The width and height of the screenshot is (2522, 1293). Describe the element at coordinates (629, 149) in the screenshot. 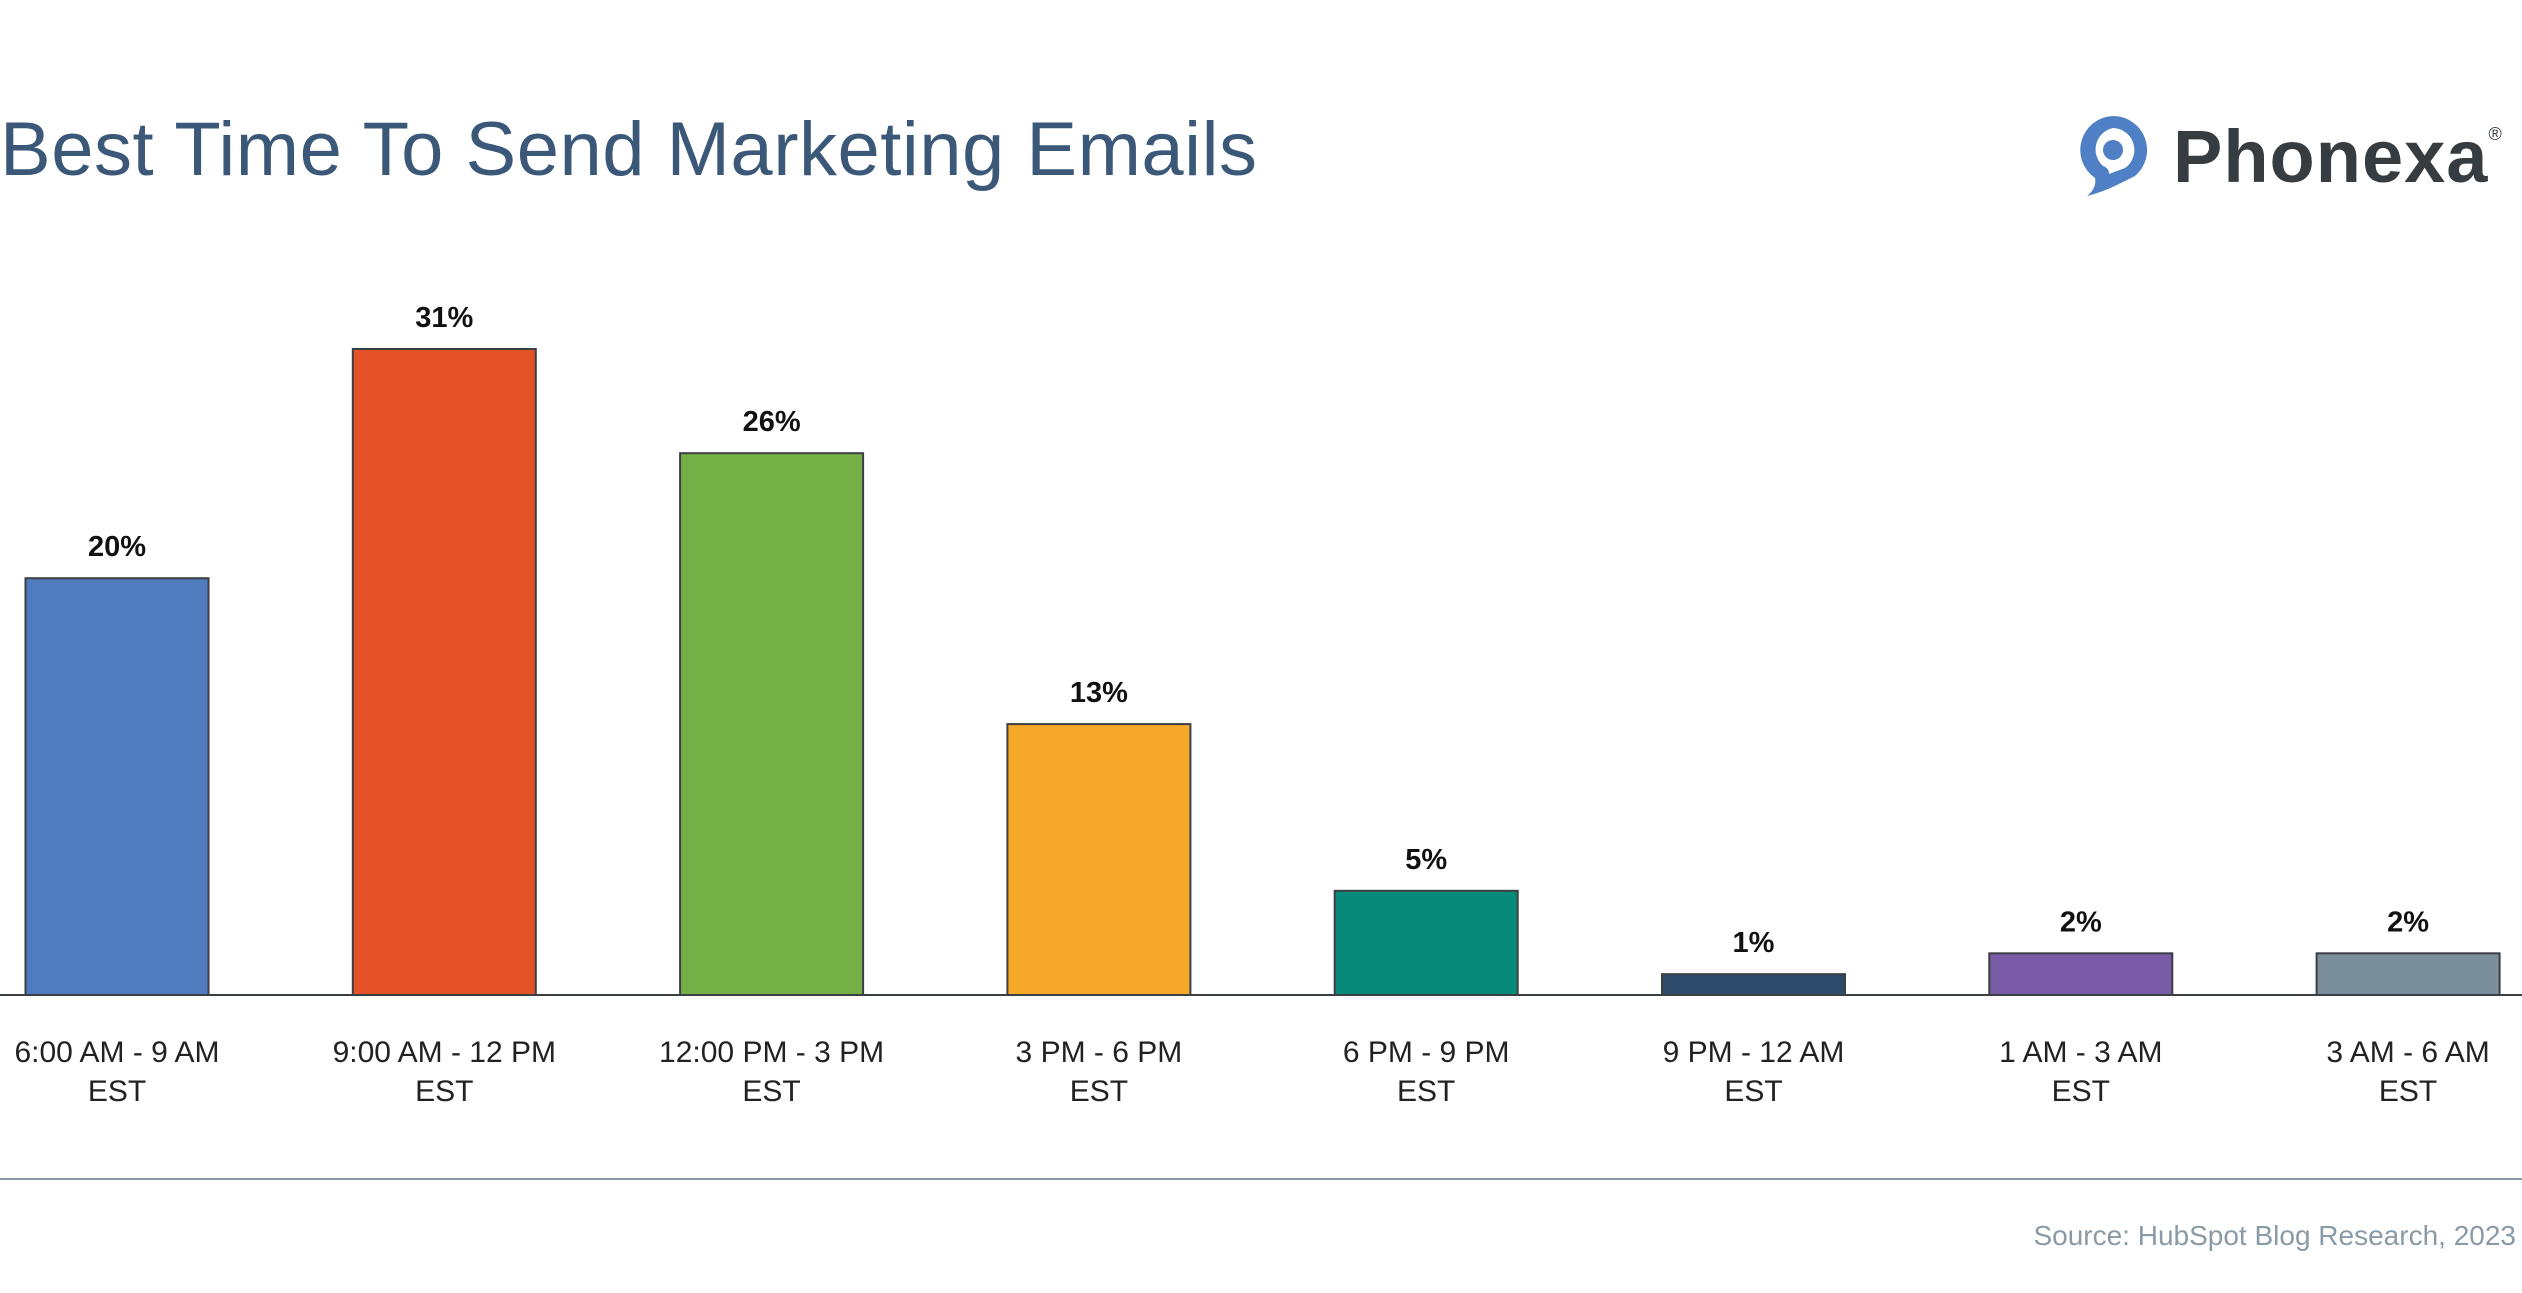

I see `chart-title: Best Time To Send Marketing Emails` at that location.